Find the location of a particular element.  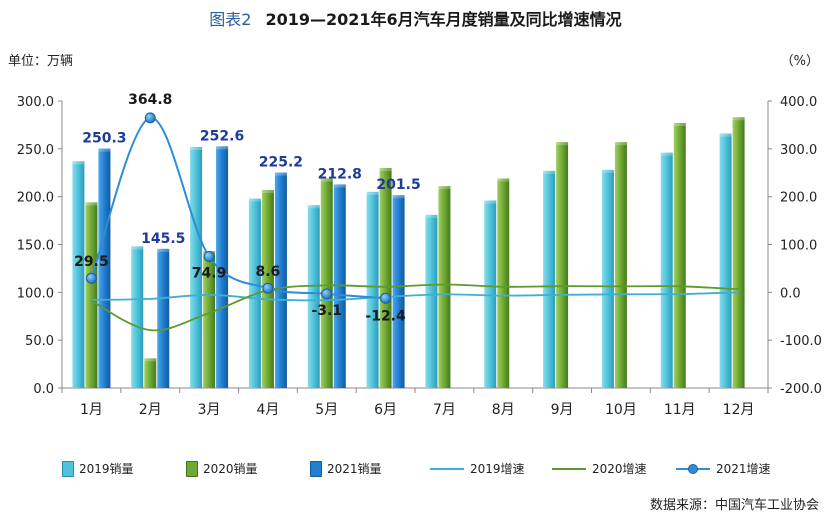

data-label-2021-growth: -12.4 is located at coordinates (385, 316).